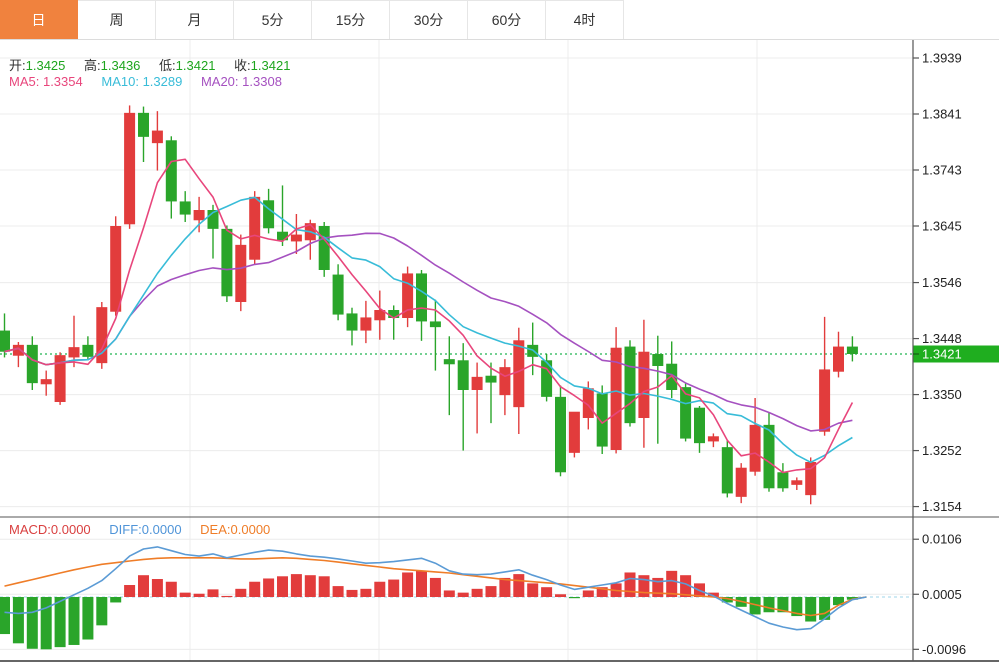  Describe the element at coordinates (117, 19) in the screenshot. I see `tab-week: 周` at that location.